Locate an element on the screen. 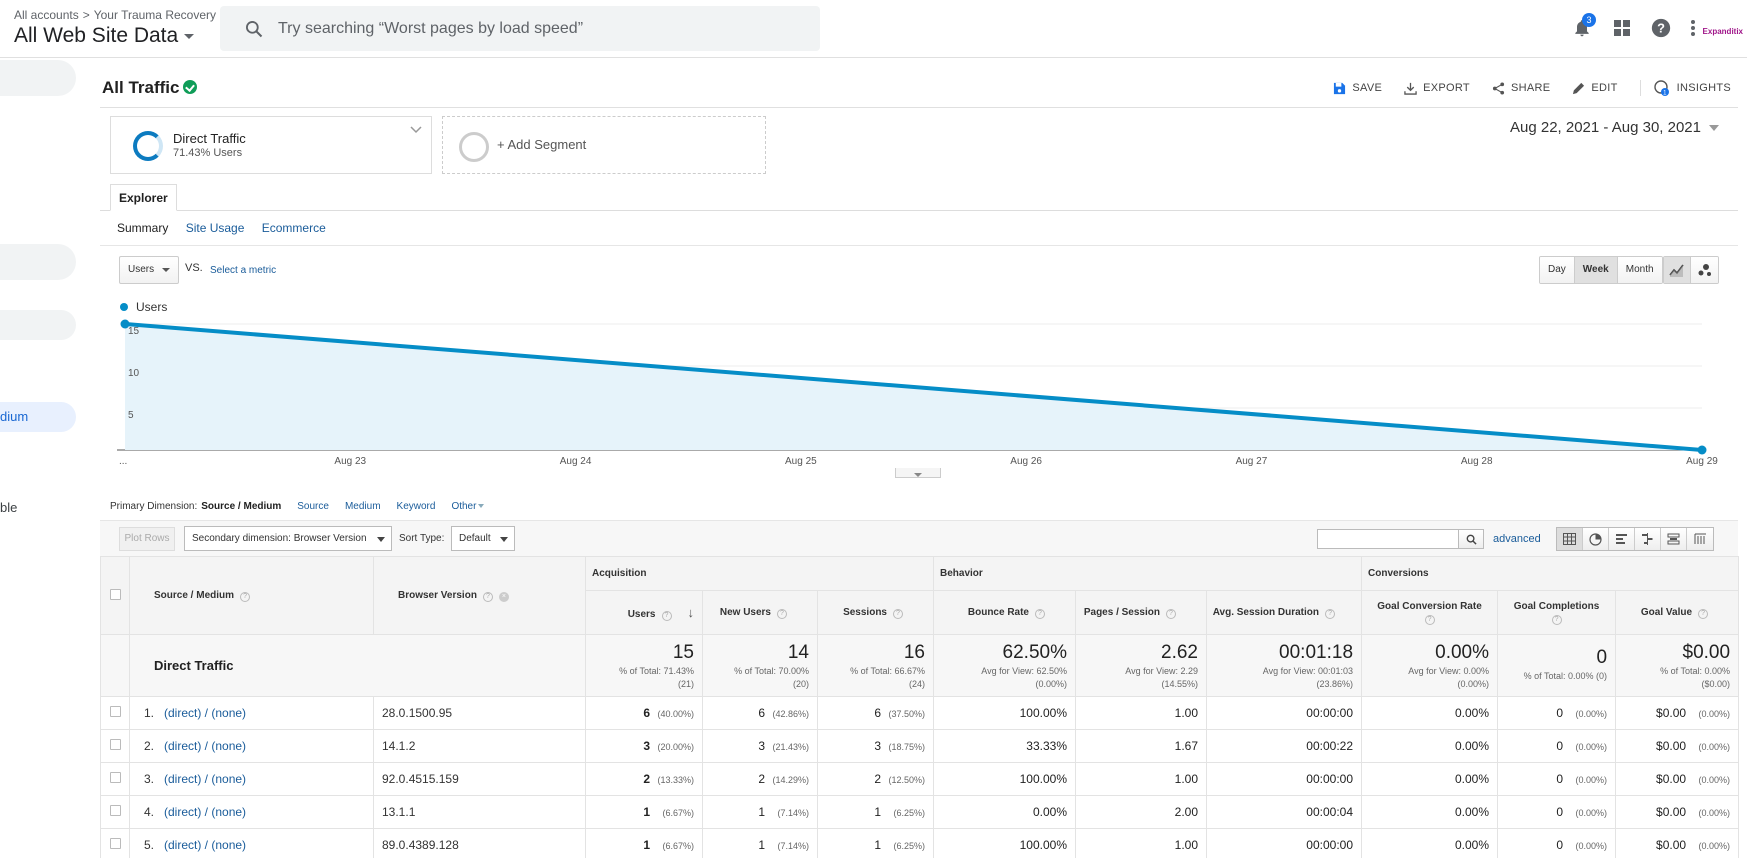 This screenshot has height=858, width=1747. share-button: SHARE is located at coordinates (1521, 88).